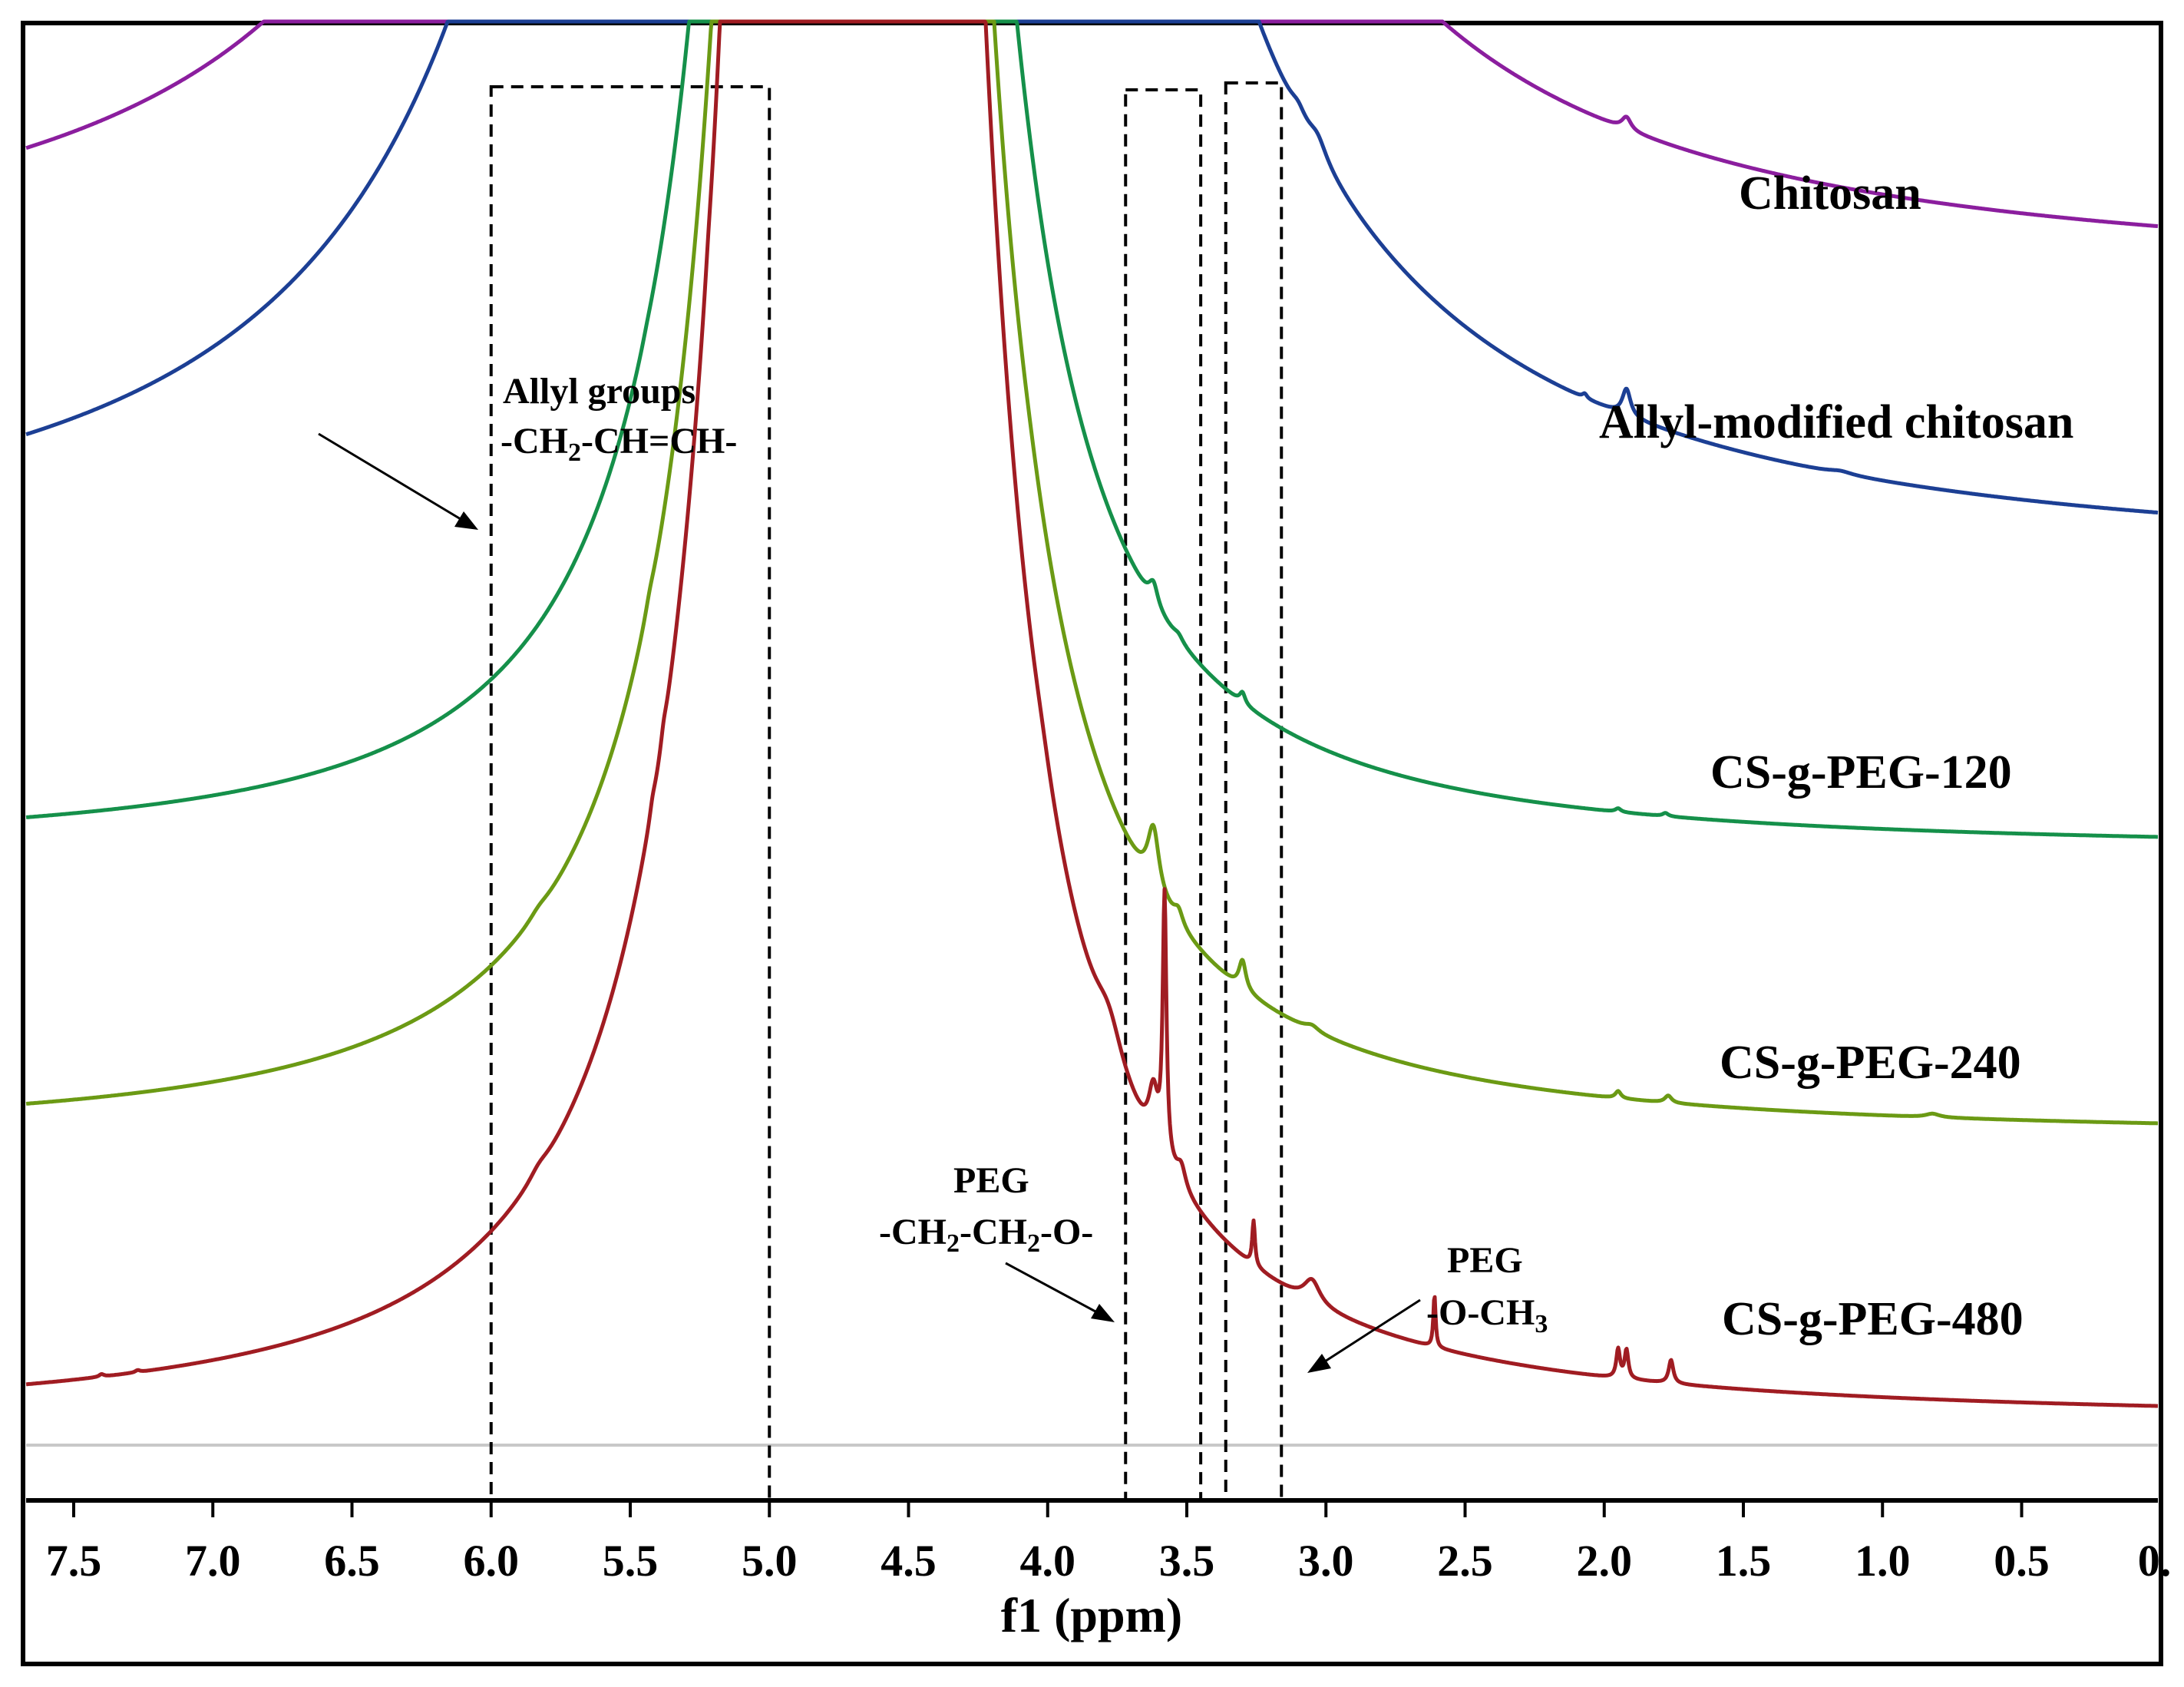 This screenshot has width=2184, height=1687. I want to click on annotation-peg-ch2-arrowhead, so click(1103, 1313).